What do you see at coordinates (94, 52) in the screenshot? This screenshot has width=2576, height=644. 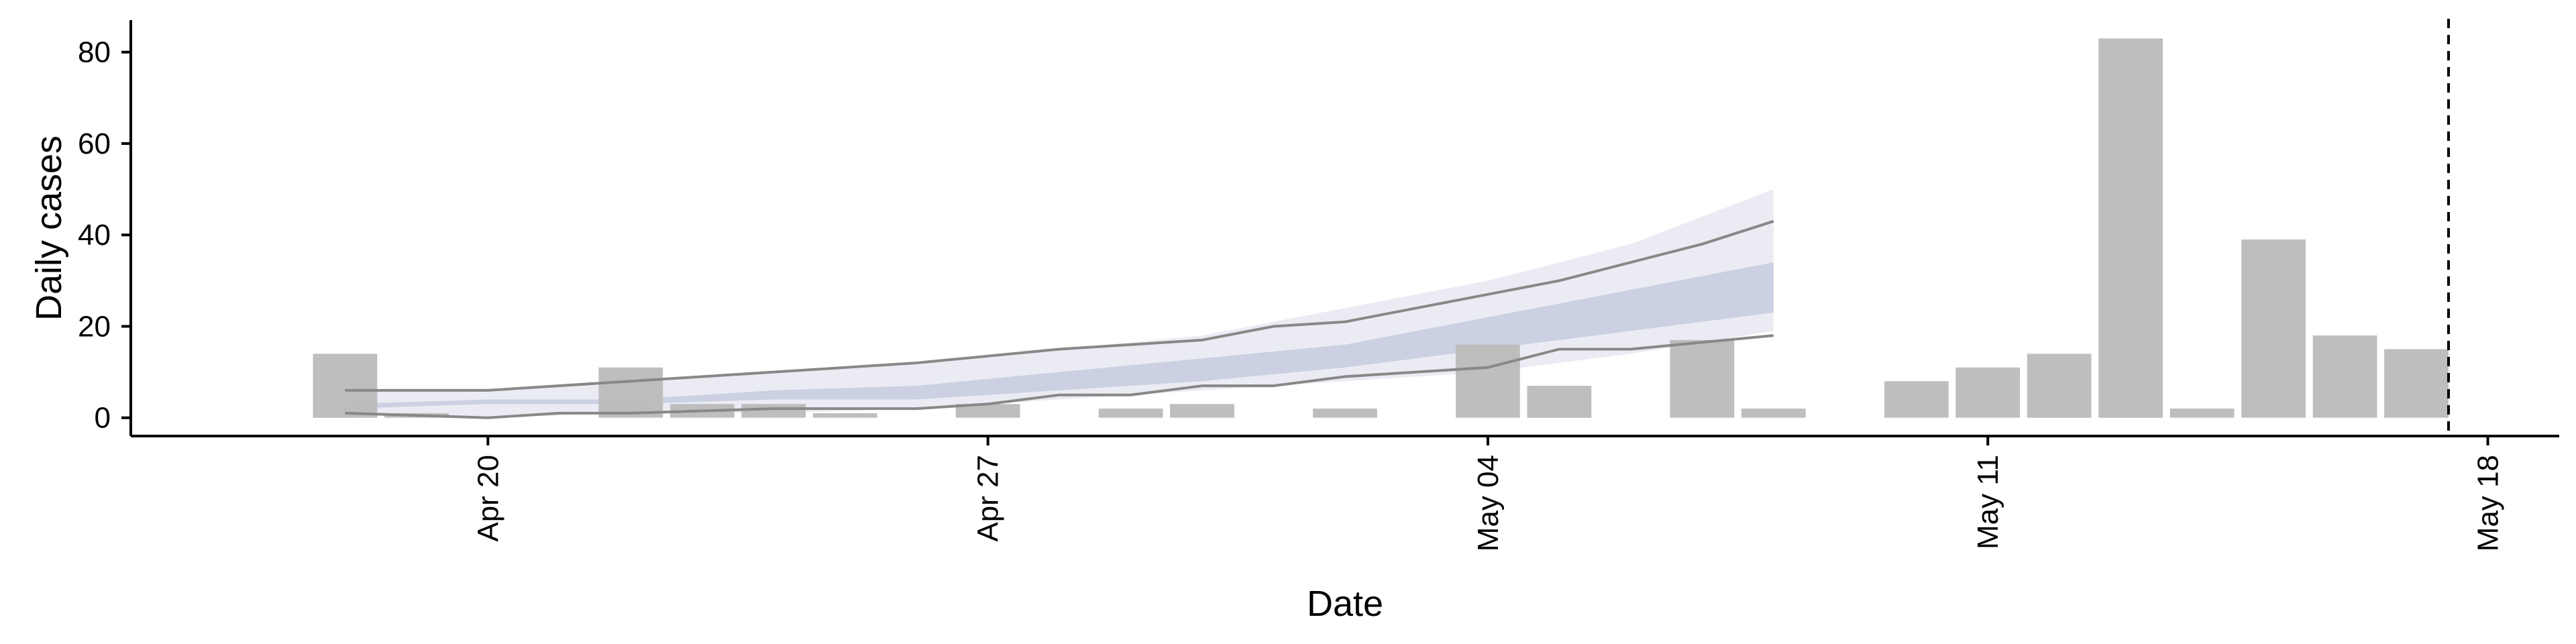 I see `y-tick-label: 80` at bounding box center [94, 52].